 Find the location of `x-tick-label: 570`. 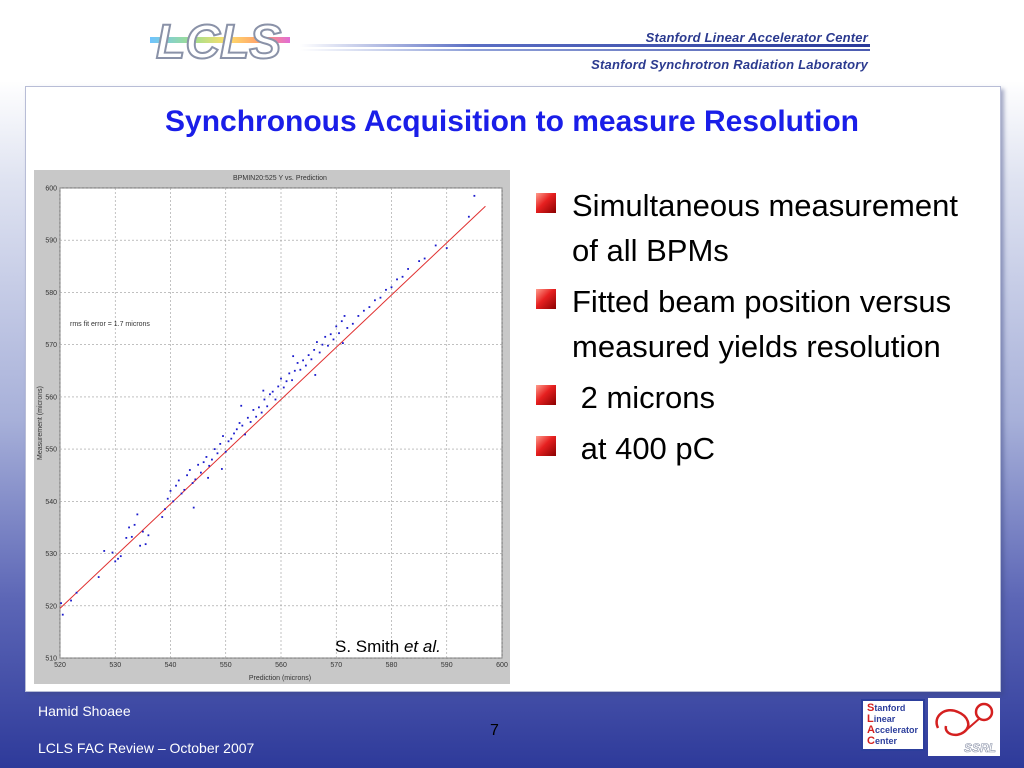

x-tick-label: 570 is located at coordinates (336, 665).